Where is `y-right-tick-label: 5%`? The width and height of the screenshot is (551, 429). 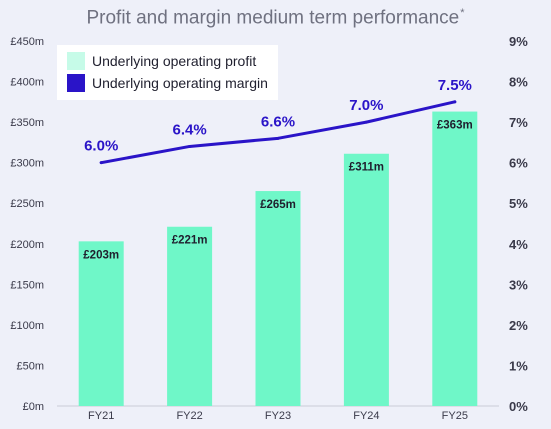 y-right-tick-label: 5% is located at coordinates (518, 203).